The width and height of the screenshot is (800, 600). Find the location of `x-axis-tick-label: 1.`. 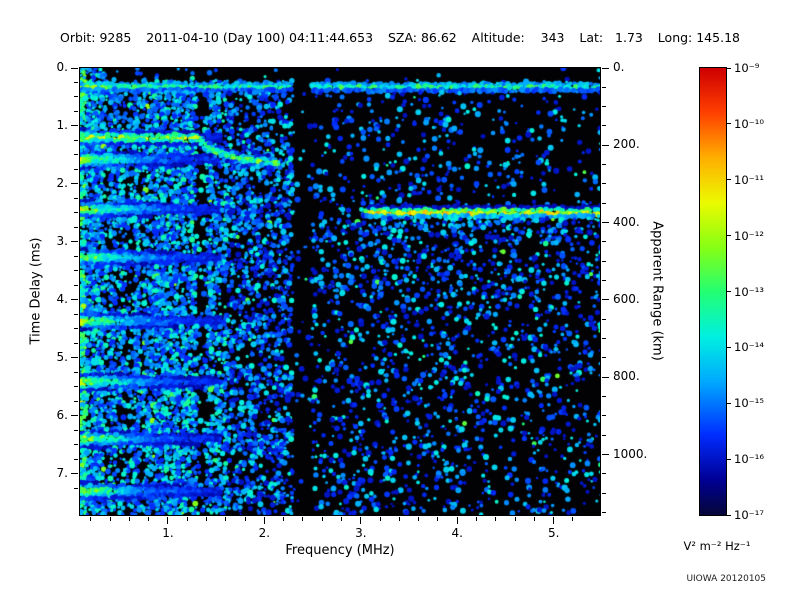

x-axis-tick-label: 1. is located at coordinates (168, 533).